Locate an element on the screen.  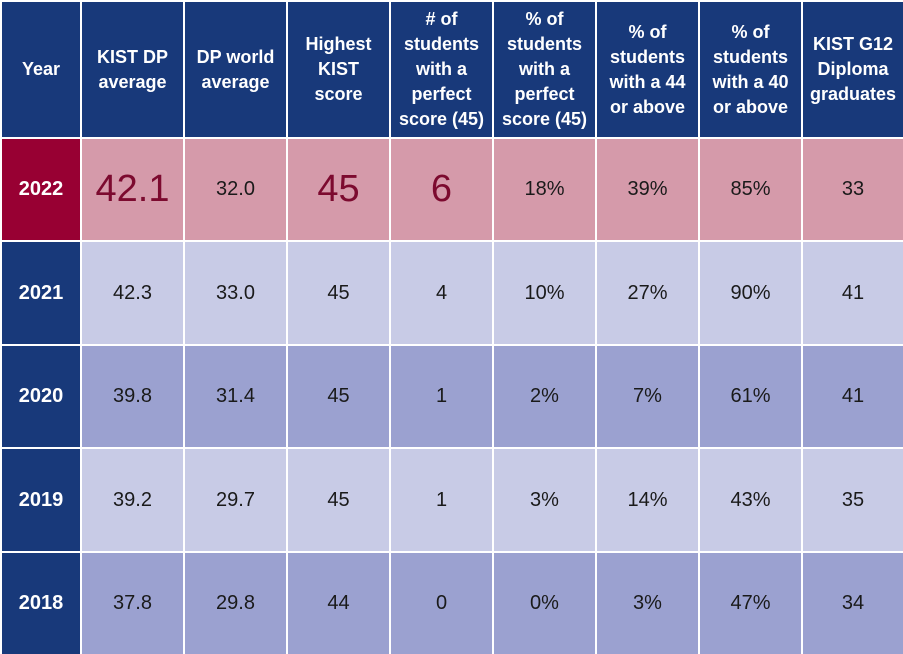
dp-world-average-cell: 33.0 is located at coordinates (235, 293).